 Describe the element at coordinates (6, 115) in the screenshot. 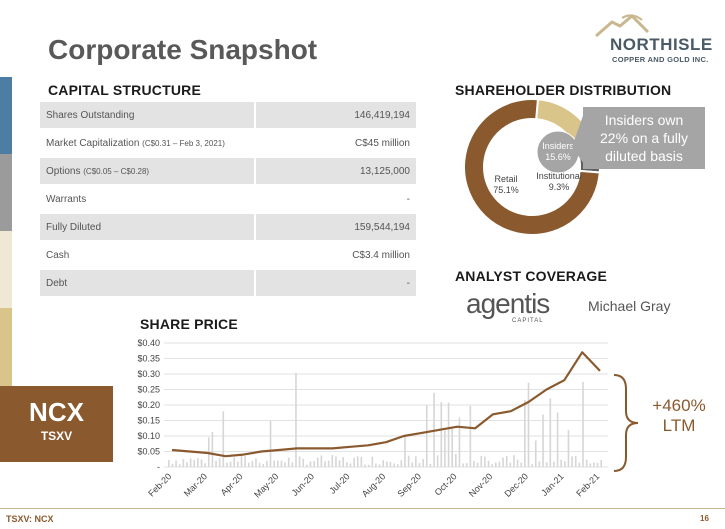

I see `accent-bar-blue` at that location.